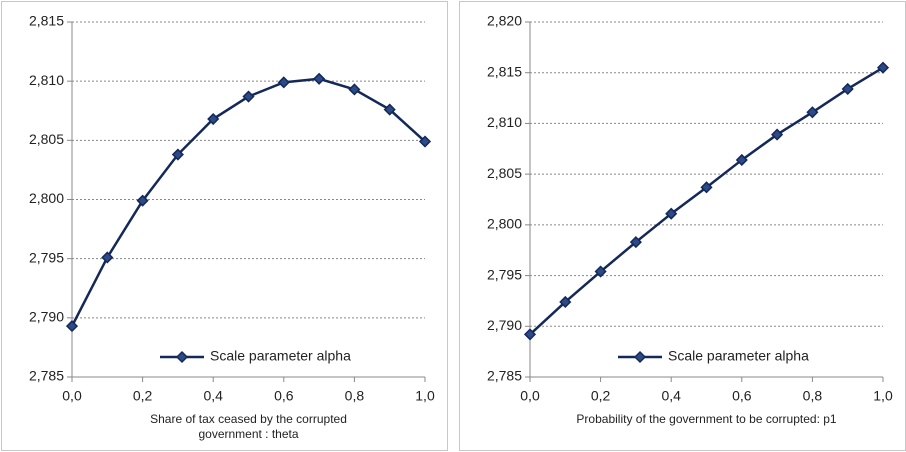 The width and height of the screenshot is (906, 452). Describe the element at coordinates (504, 21) in the screenshot. I see `y-tick-label: 2,820` at that location.